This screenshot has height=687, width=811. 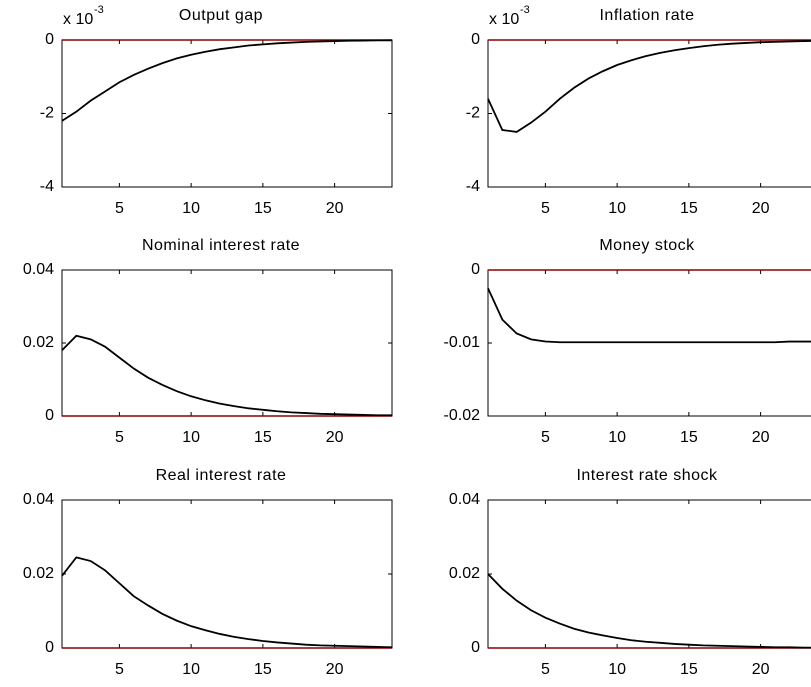 What do you see at coordinates (647, 475) in the screenshot?
I see `subplot-title: Interest rate shock` at bounding box center [647, 475].